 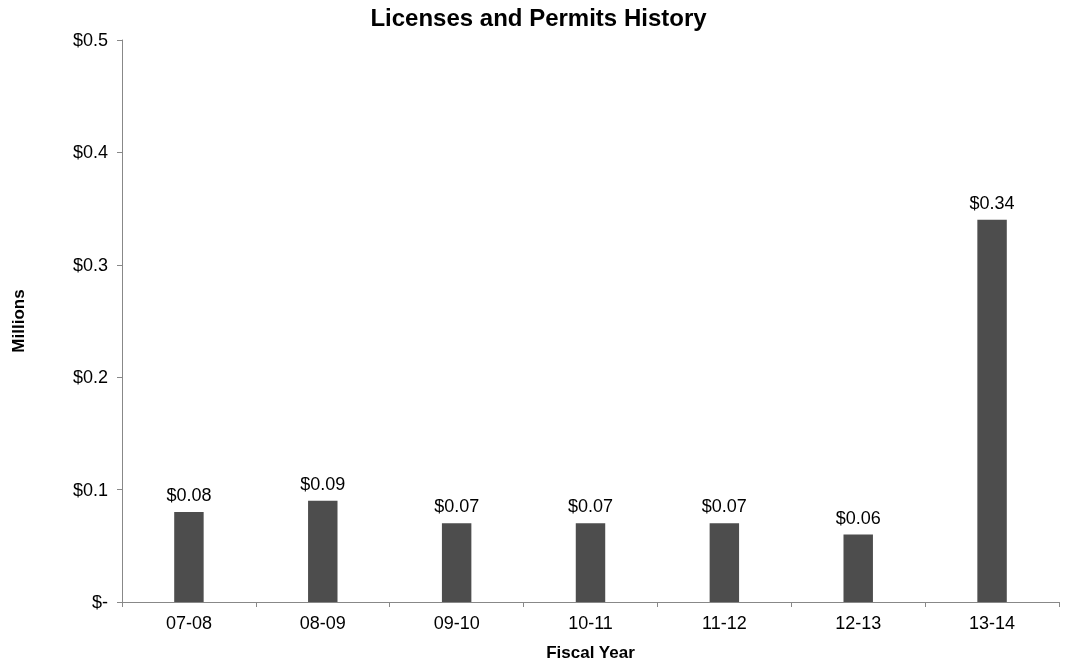 What do you see at coordinates (539, 17) in the screenshot?
I see `chart-title: Licenses and Permits History` at bounding box center [539, 17].